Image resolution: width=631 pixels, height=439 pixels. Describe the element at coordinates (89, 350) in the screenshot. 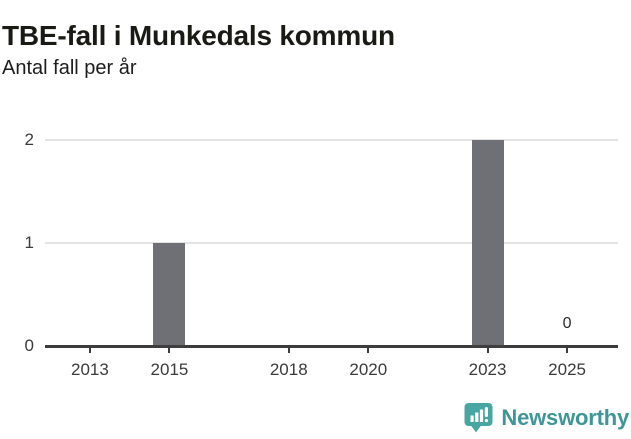

I see `x-axis-tick-2013` at that location.